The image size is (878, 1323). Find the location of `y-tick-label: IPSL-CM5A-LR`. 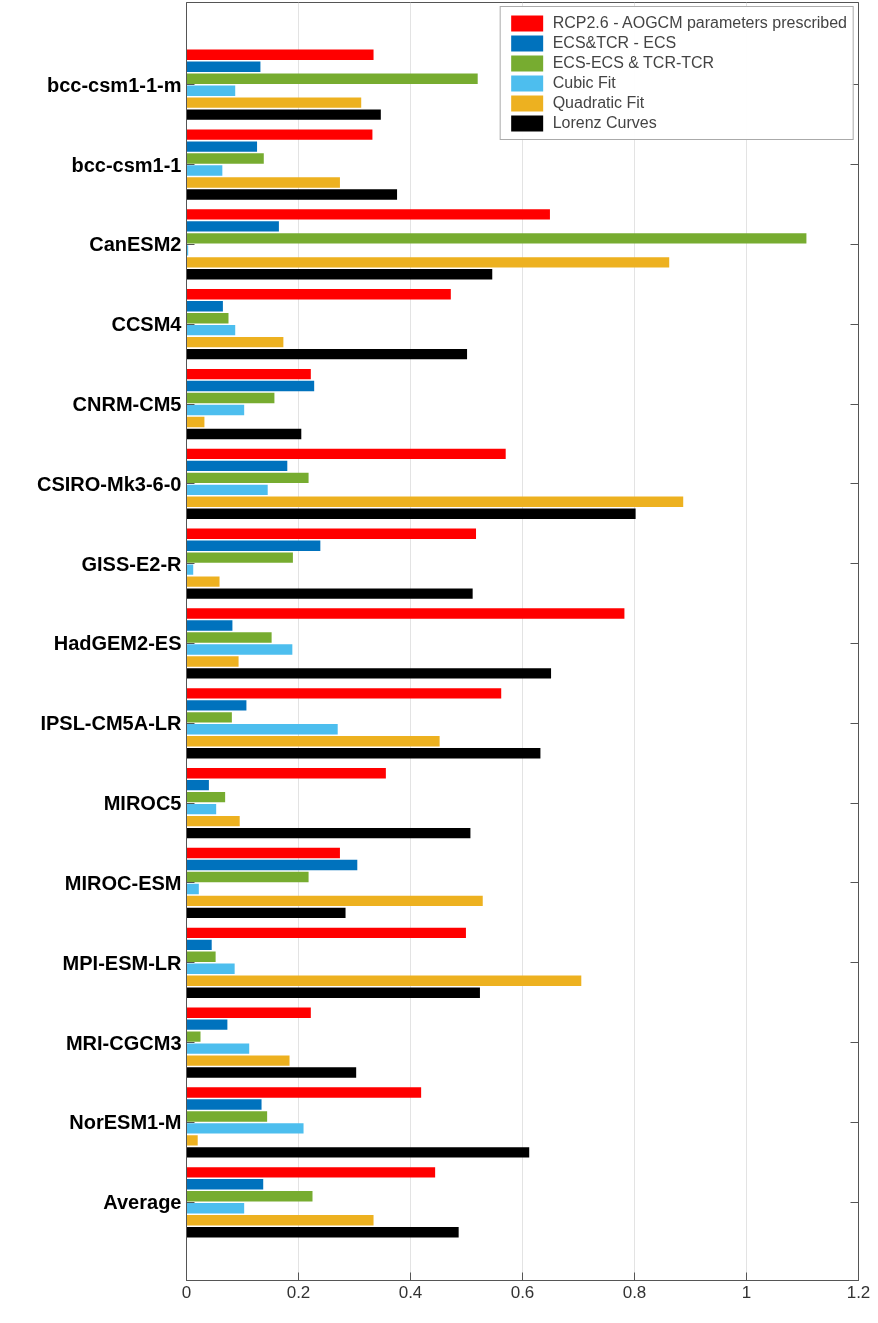

y-tick-label: IPSL-CM5A-LR is located at coordinates (111, 723).